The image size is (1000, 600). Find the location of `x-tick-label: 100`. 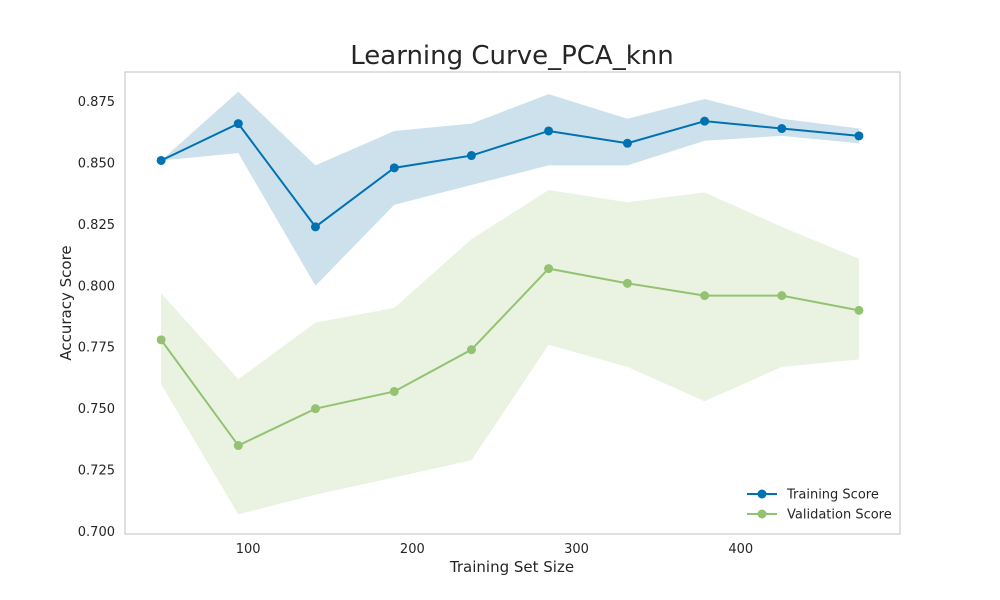

x-tick-label: 100 is located at coordinates (248, 549).